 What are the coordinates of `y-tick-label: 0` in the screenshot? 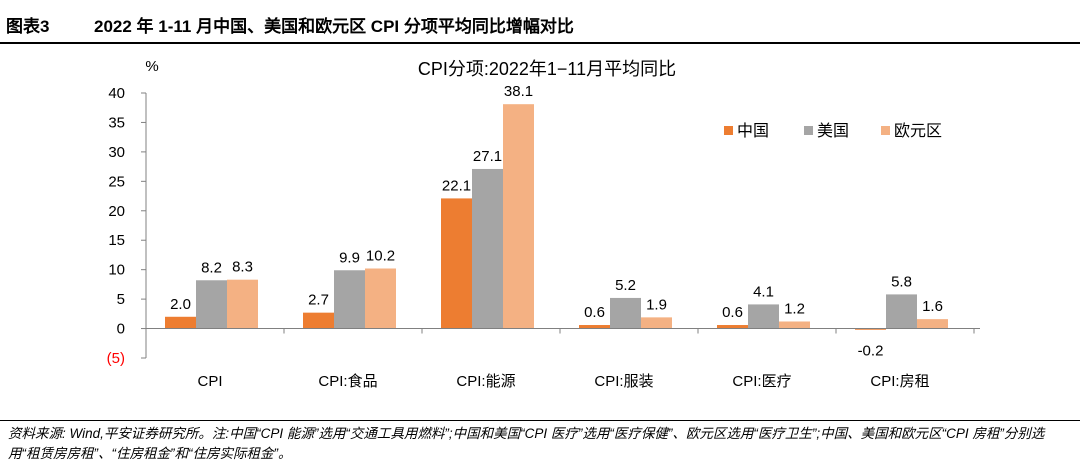 It's located at (121, 329).